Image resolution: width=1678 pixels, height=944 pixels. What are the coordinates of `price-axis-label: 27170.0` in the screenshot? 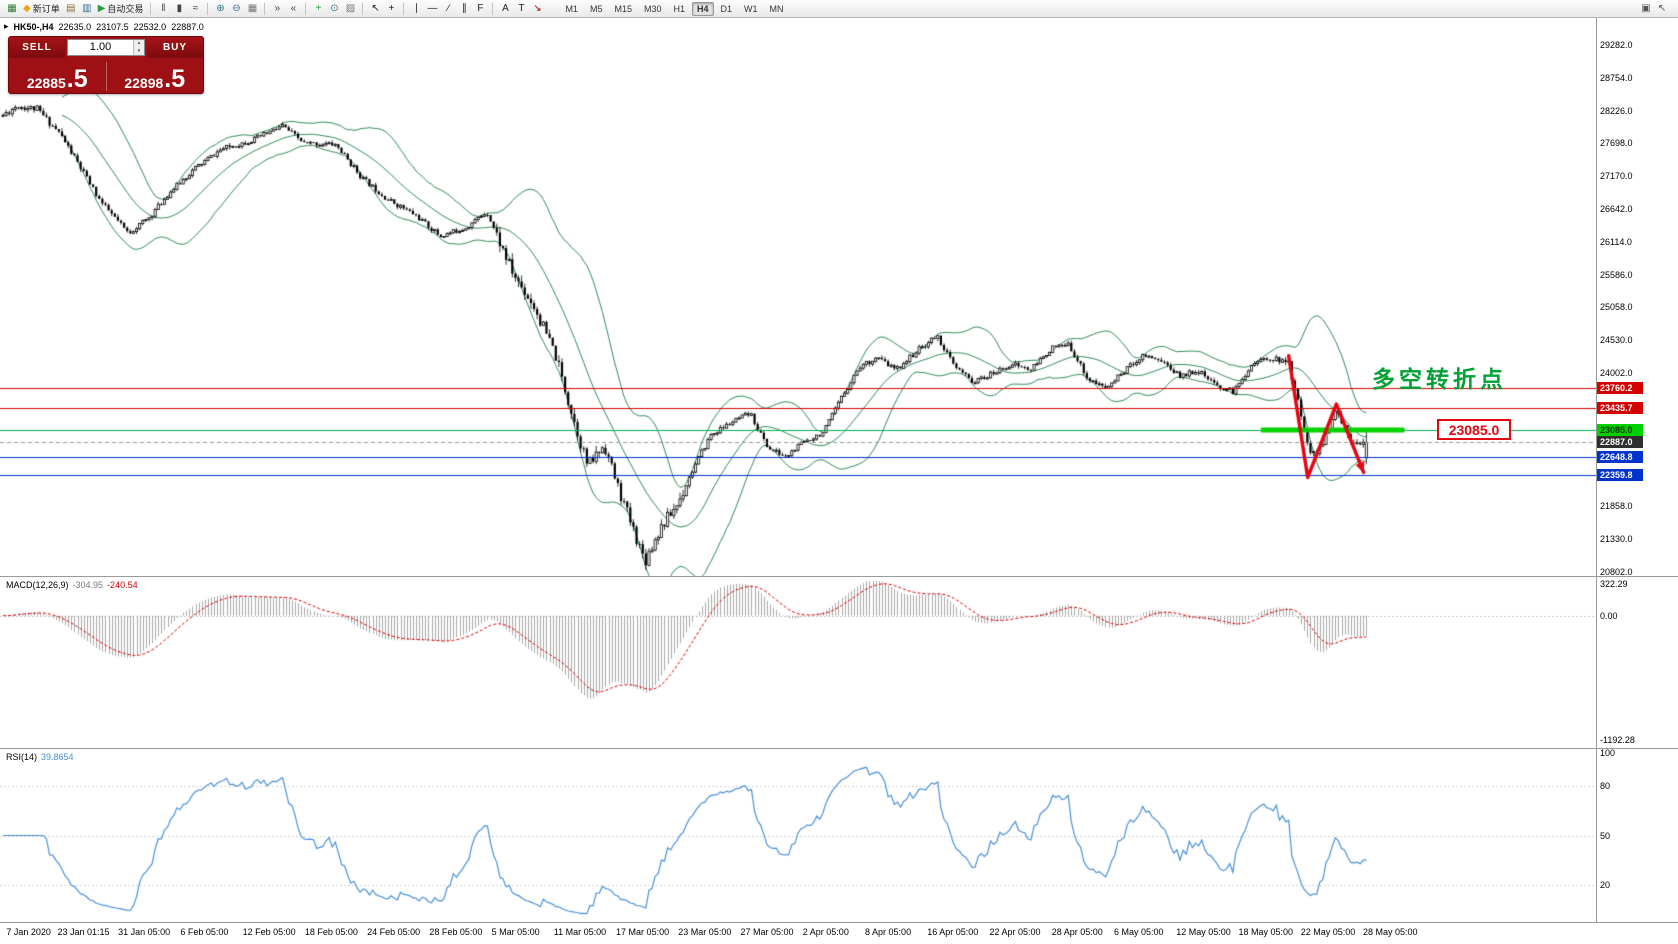 It's located at (1616, 176).